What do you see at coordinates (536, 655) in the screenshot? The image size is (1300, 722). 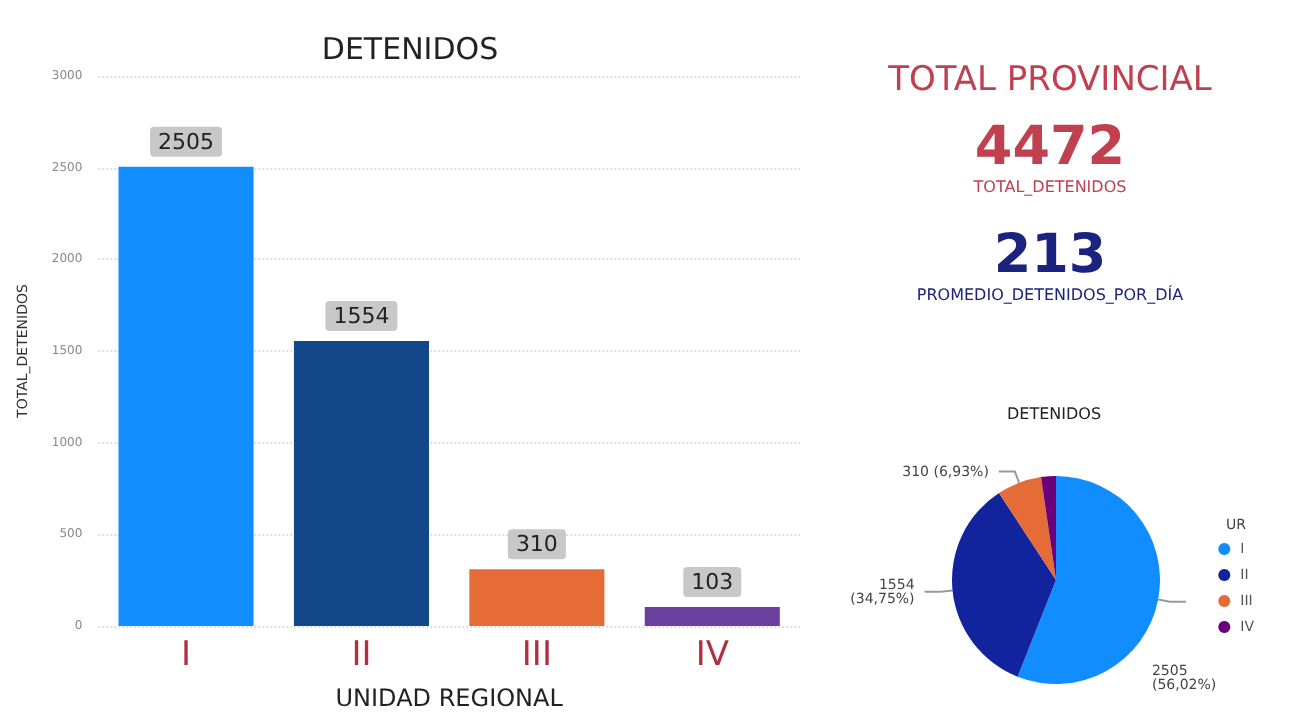 I see `x-tick-label: III` at bounding box center [536, 655].